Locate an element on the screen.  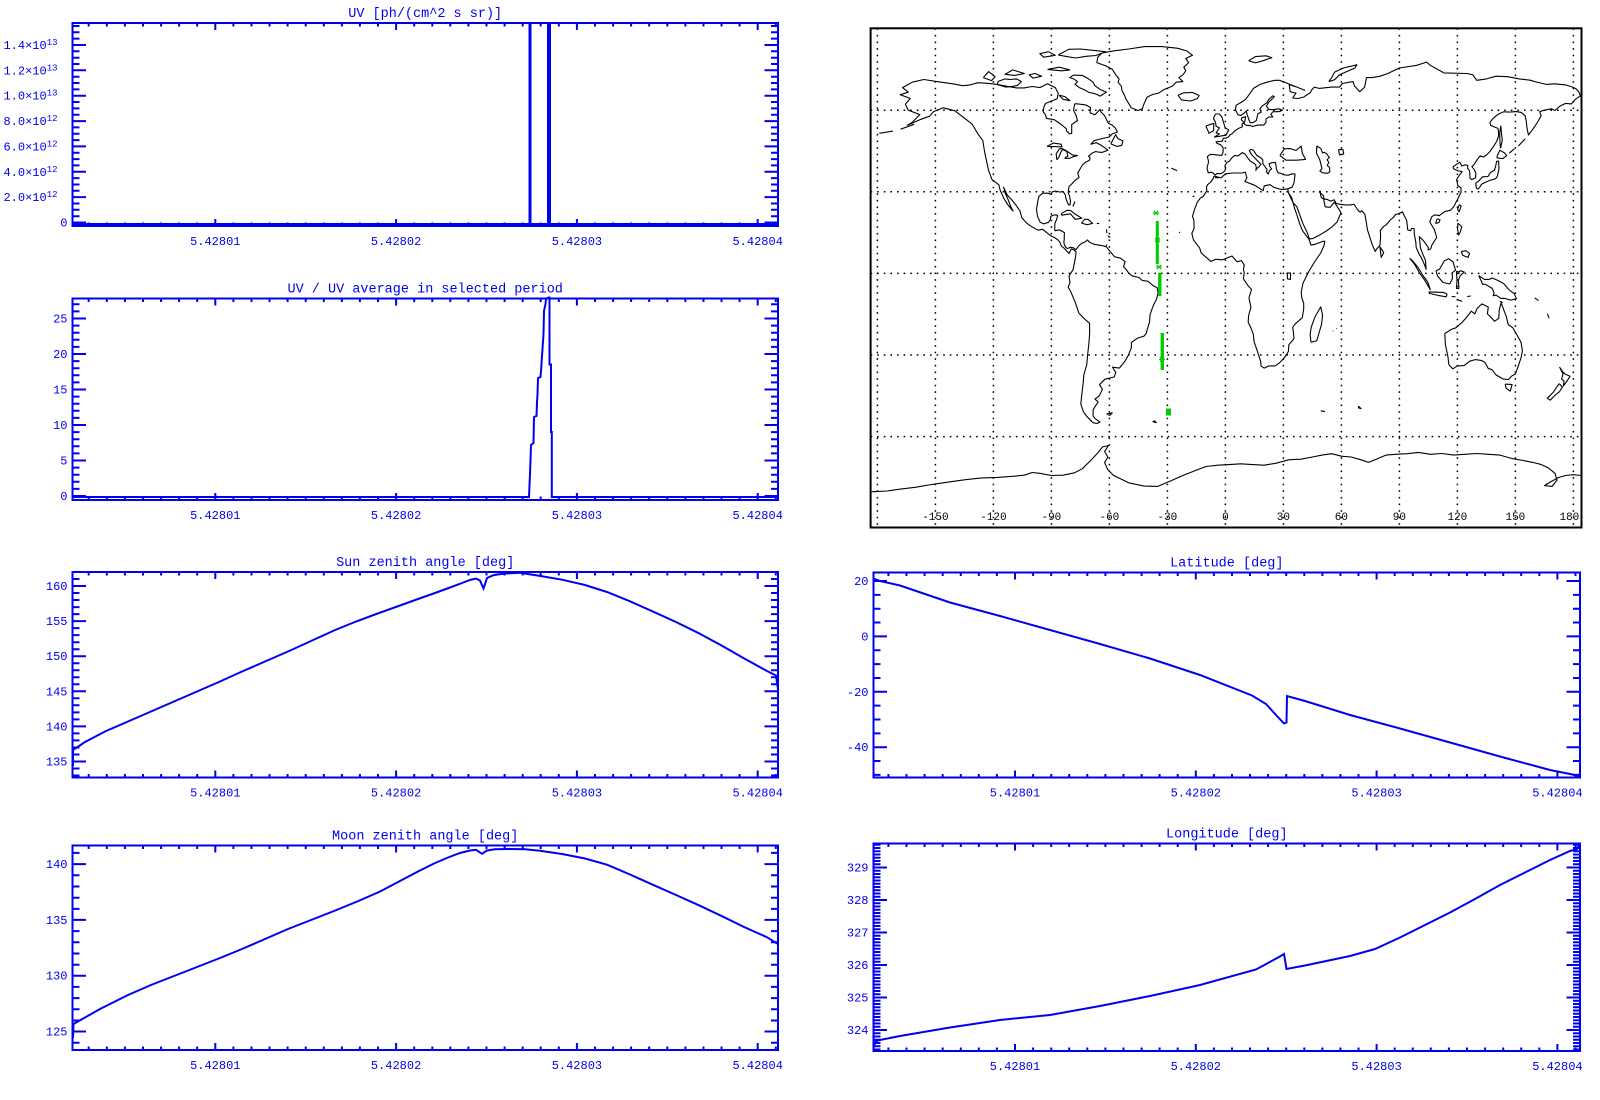
svg-text: 10 is located at coordinates (60, 426).